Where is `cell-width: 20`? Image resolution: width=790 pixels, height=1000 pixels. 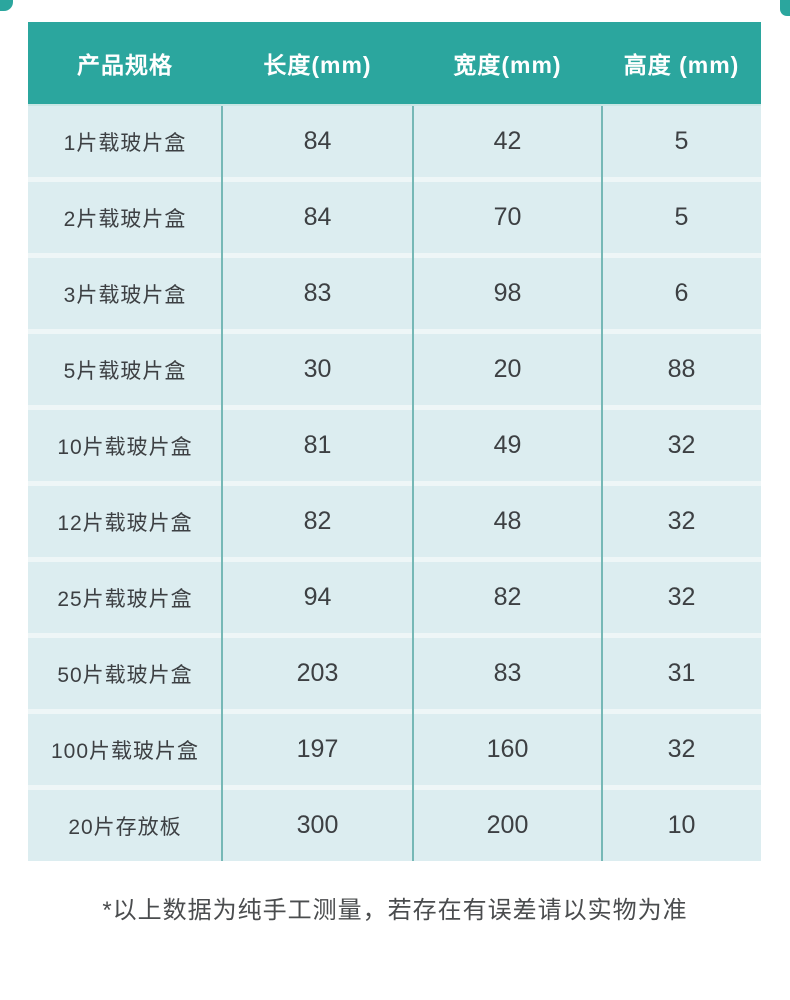 cell-width: 20 is located at coordinates (507, 369).